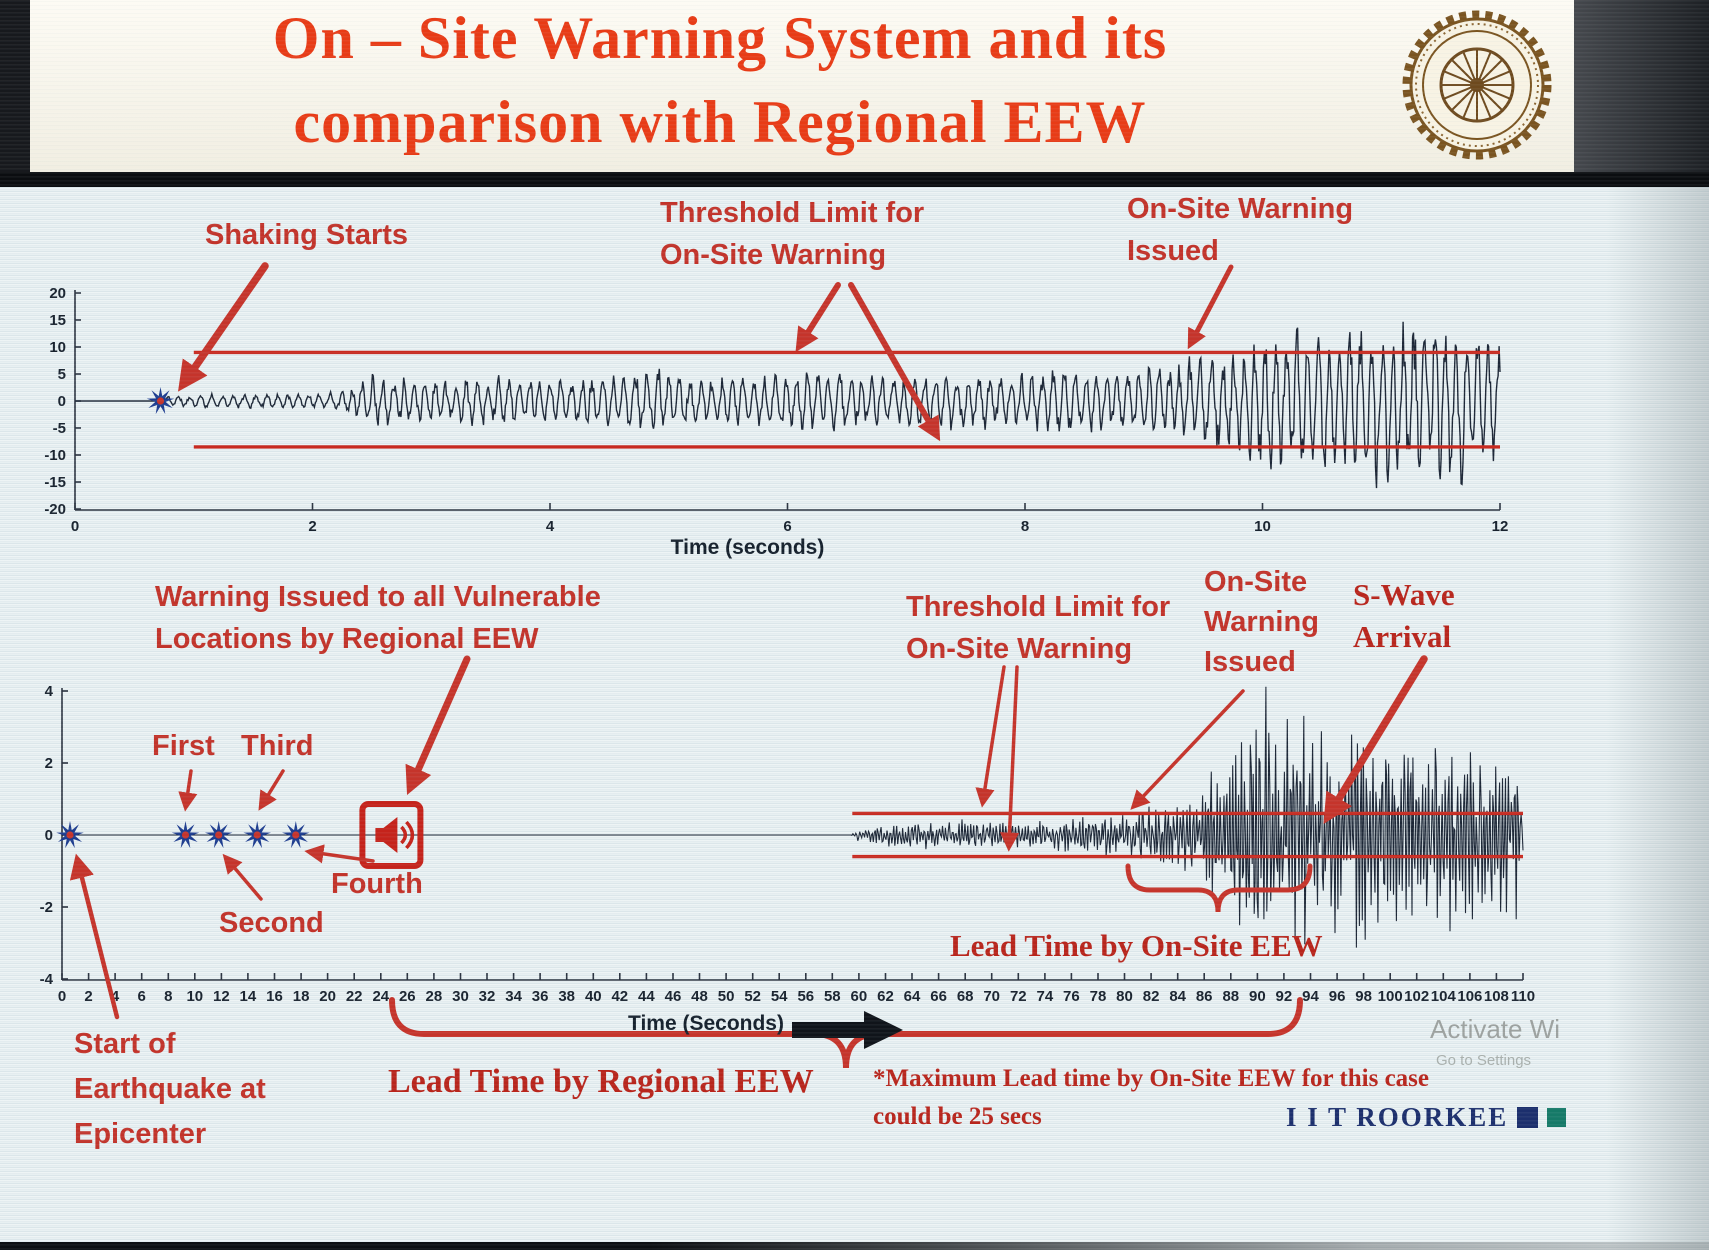 This screenshot has height=1250, width=1709. What do you see at coordinates (792, 213) in the screenshot?
I see `annotation-threshold-limit-top-line1: Threshold Limit for` at bounding box center [792, 213].